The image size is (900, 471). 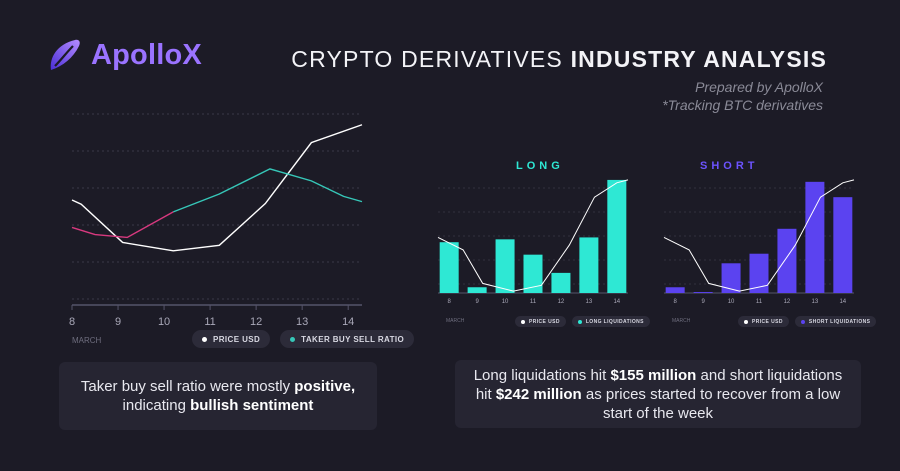 What do you see at coordinates (746, 321) in the screenshot?
I see `legend-dot-price-short` at bounding box center [746, 321].